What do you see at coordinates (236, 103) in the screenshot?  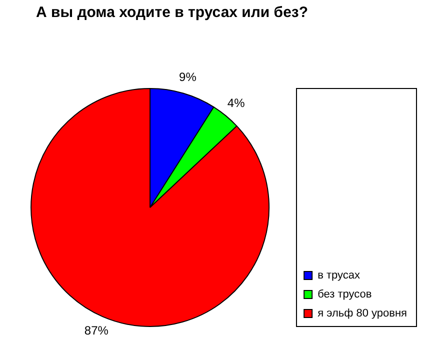 I see `data-label: 4%` at bounding box center [236, 103].